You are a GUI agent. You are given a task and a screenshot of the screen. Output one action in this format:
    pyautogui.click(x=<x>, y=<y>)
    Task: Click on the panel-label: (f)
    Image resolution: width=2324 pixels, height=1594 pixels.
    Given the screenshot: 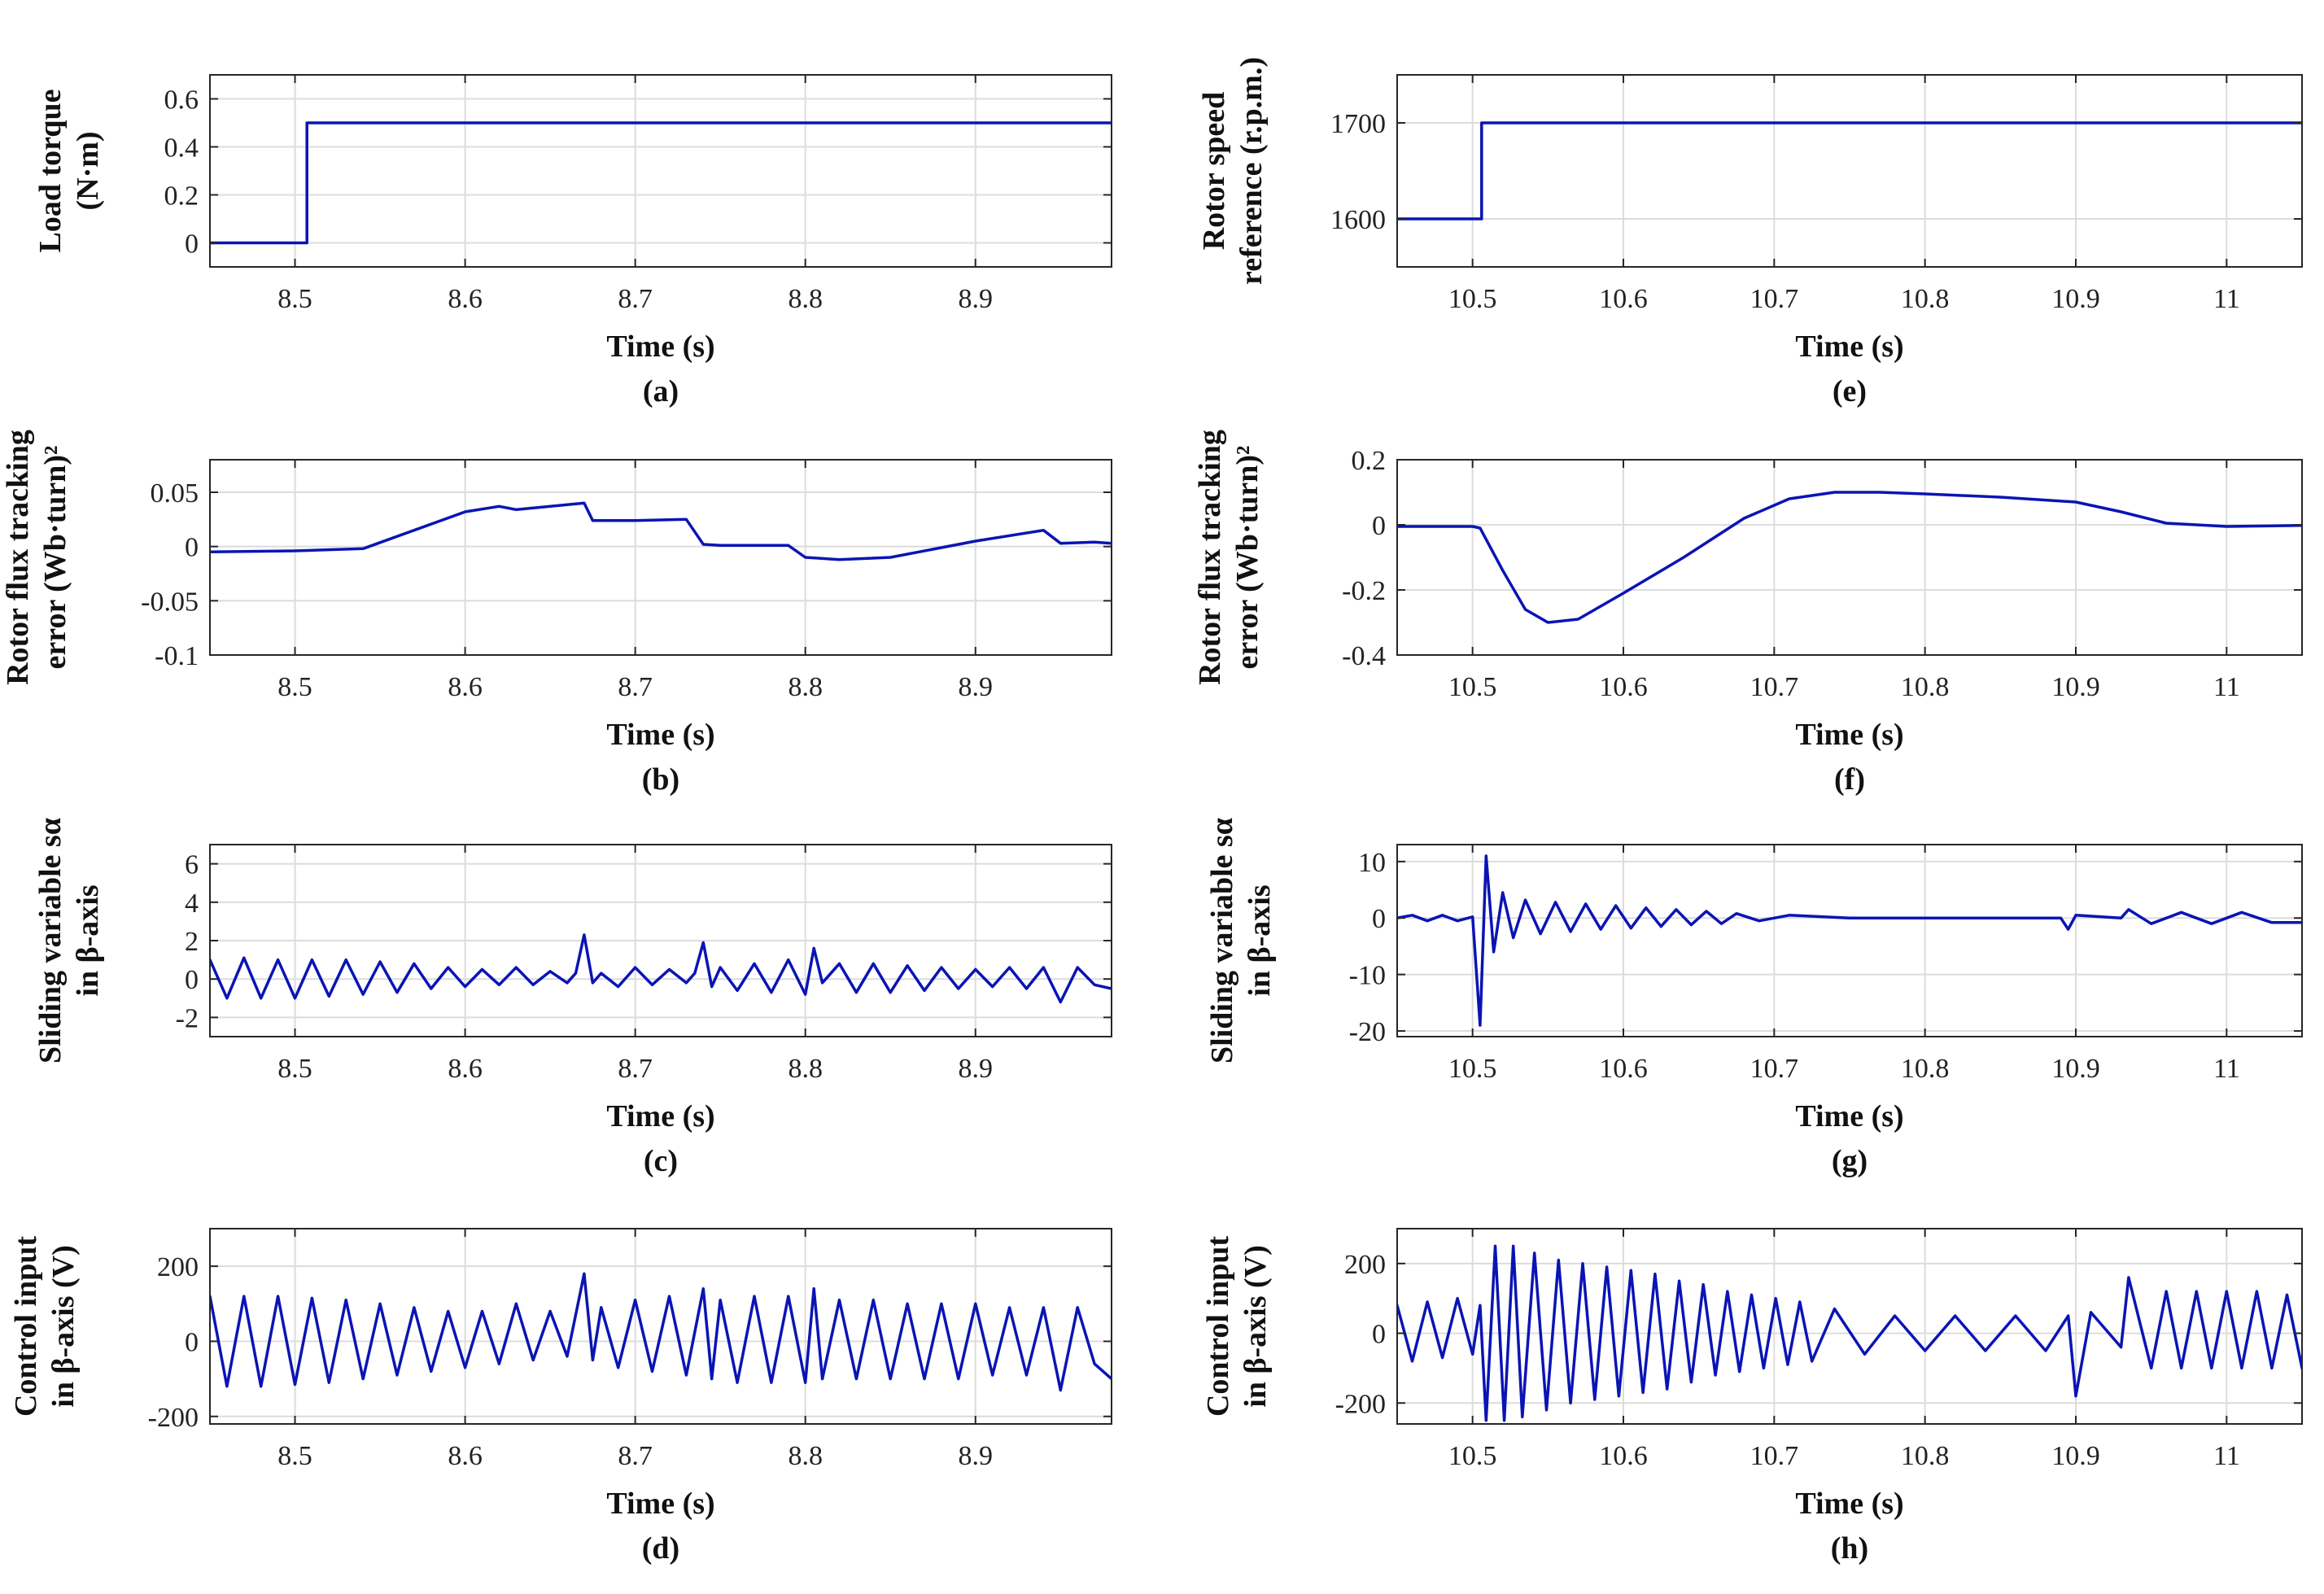 What is the action you would take?
    pyautogui.click(x=1849, y=780)
    